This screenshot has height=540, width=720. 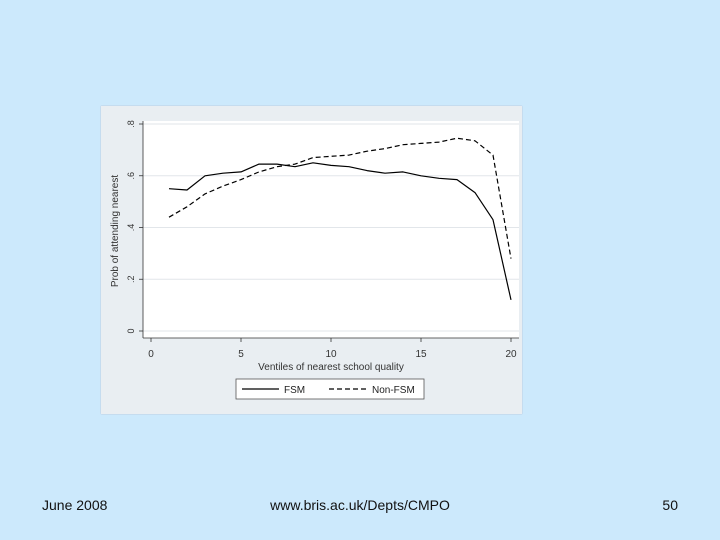 I want to click on legend-nonfsm-label: Non-FSM, so click(x=393, y=390).